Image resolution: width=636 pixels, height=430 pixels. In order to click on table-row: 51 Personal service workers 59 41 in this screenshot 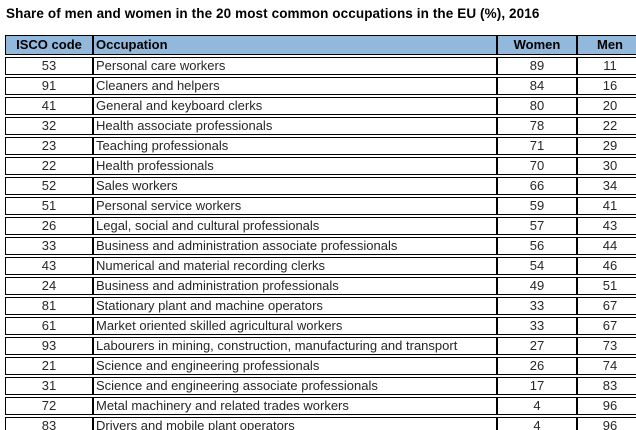, I will do `click(320, 206)`.